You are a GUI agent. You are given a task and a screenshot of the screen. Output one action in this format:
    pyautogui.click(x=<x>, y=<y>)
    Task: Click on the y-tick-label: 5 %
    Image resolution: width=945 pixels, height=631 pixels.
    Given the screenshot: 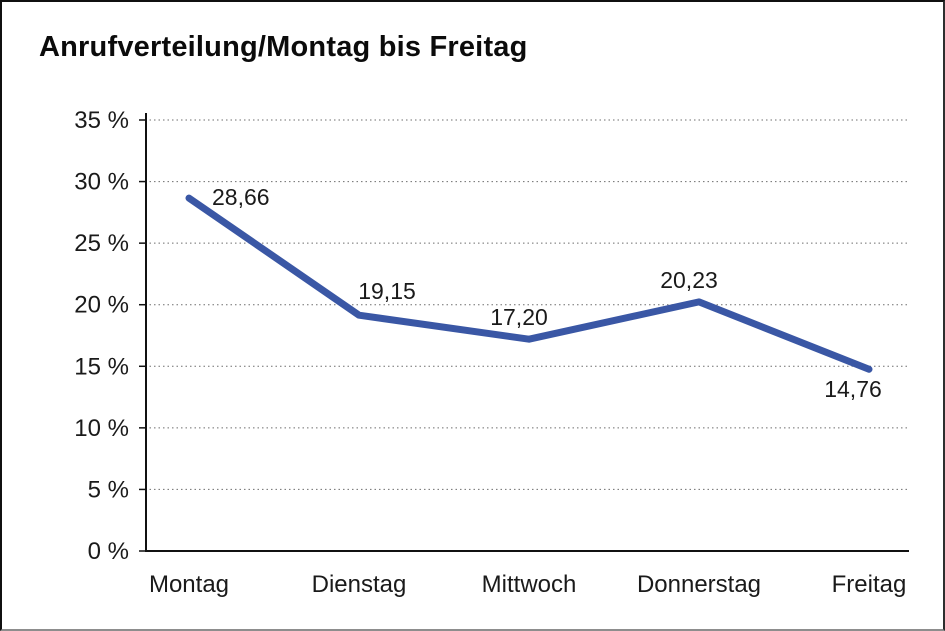 What is the action you would take?
    pyautogui.click(x=108, y=489)
    